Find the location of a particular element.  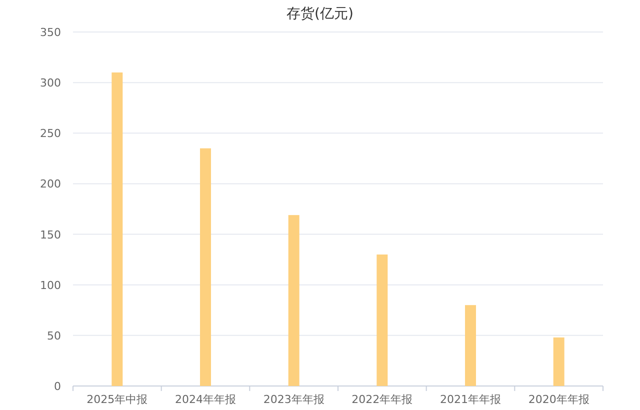

y-tick-label: 100 is located at coordinates (50, 285).